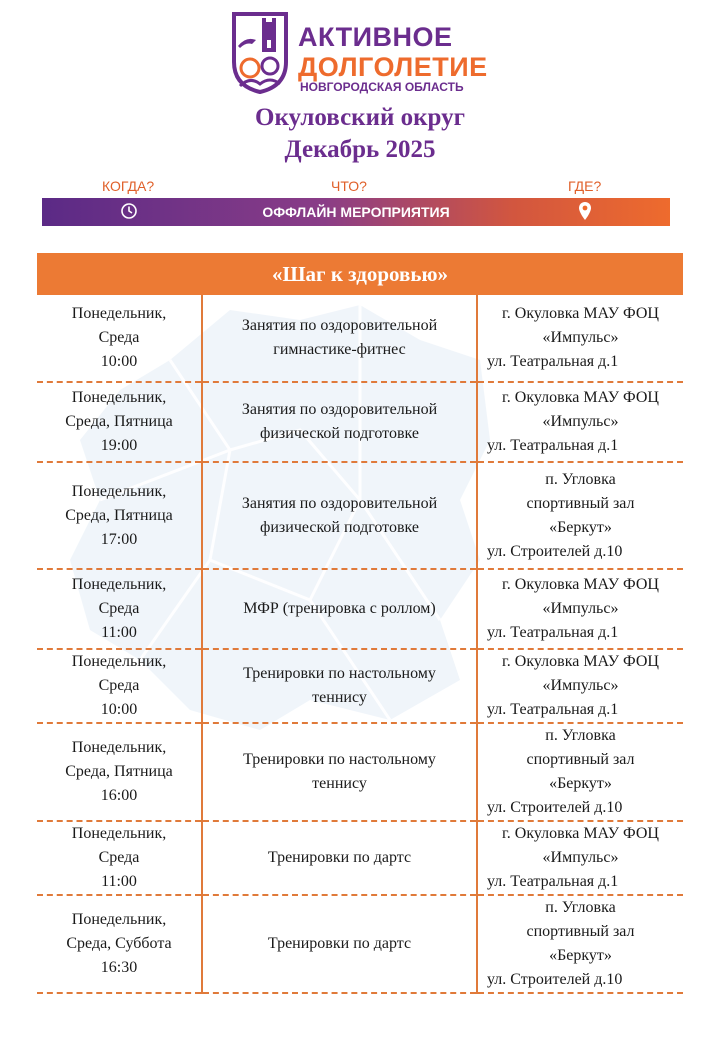  Describe the element at coordinates (393, 67) in the screenshot. I see `logo-line-2: ДОЛГОЛЕТИЕ` at that location.